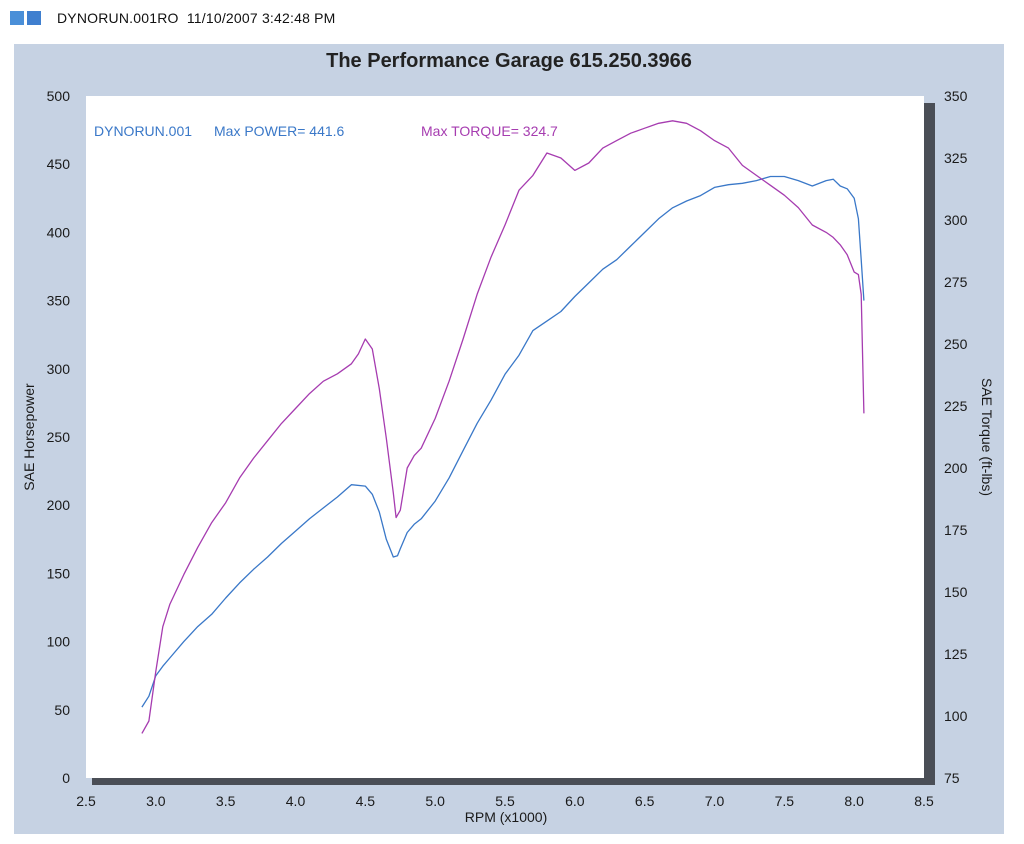 This screenshot has width=1024, height=844. I want to click on run-filename: DYNORUN.001RO, so click(118, 18).